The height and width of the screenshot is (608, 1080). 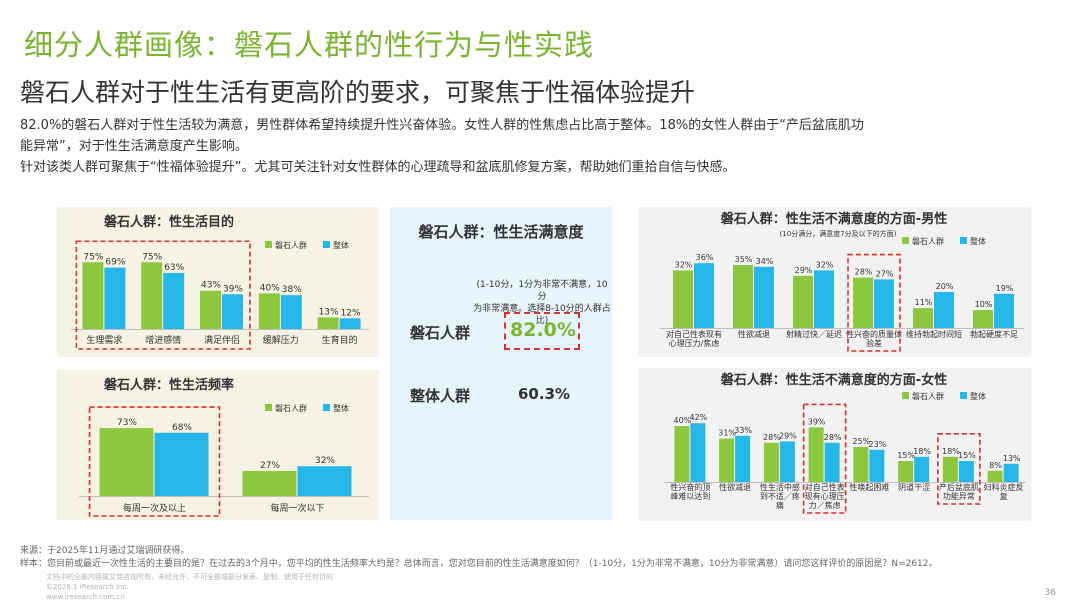 I want to click on page-number: 36, so click(x=1050, y=593).